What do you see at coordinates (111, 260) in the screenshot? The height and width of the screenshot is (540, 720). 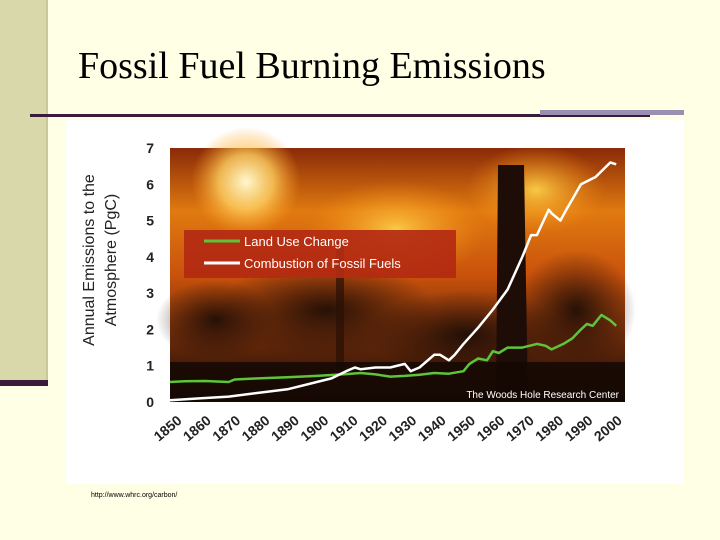 I see `y-axis-label-line2: Atmosphere (PgC)` at bounding box center [111, 260].